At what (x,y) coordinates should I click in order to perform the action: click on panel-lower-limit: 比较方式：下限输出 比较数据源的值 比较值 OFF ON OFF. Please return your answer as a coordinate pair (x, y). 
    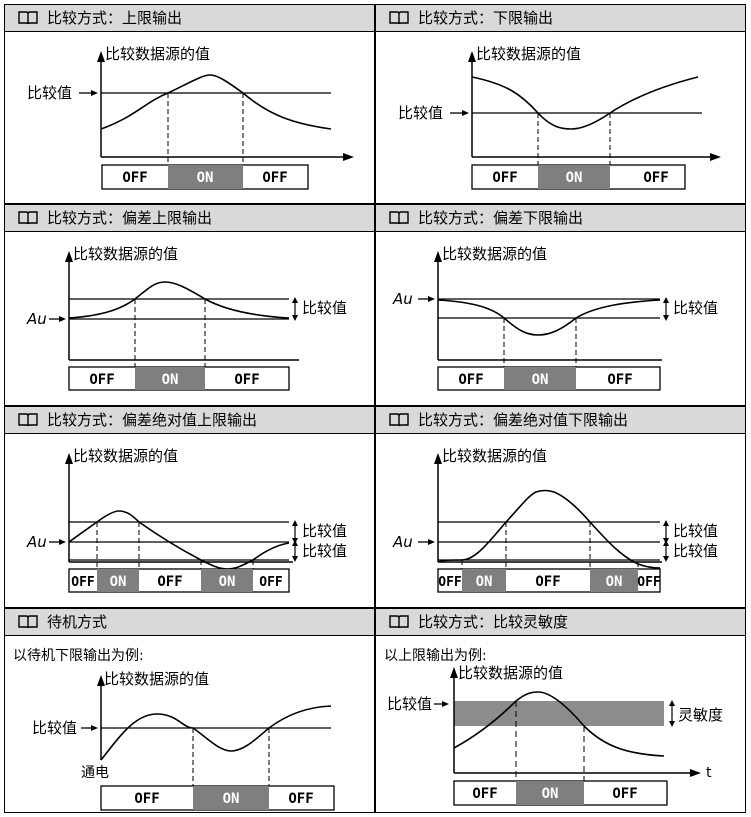
    Looking at the image, I should click on (560, 104).